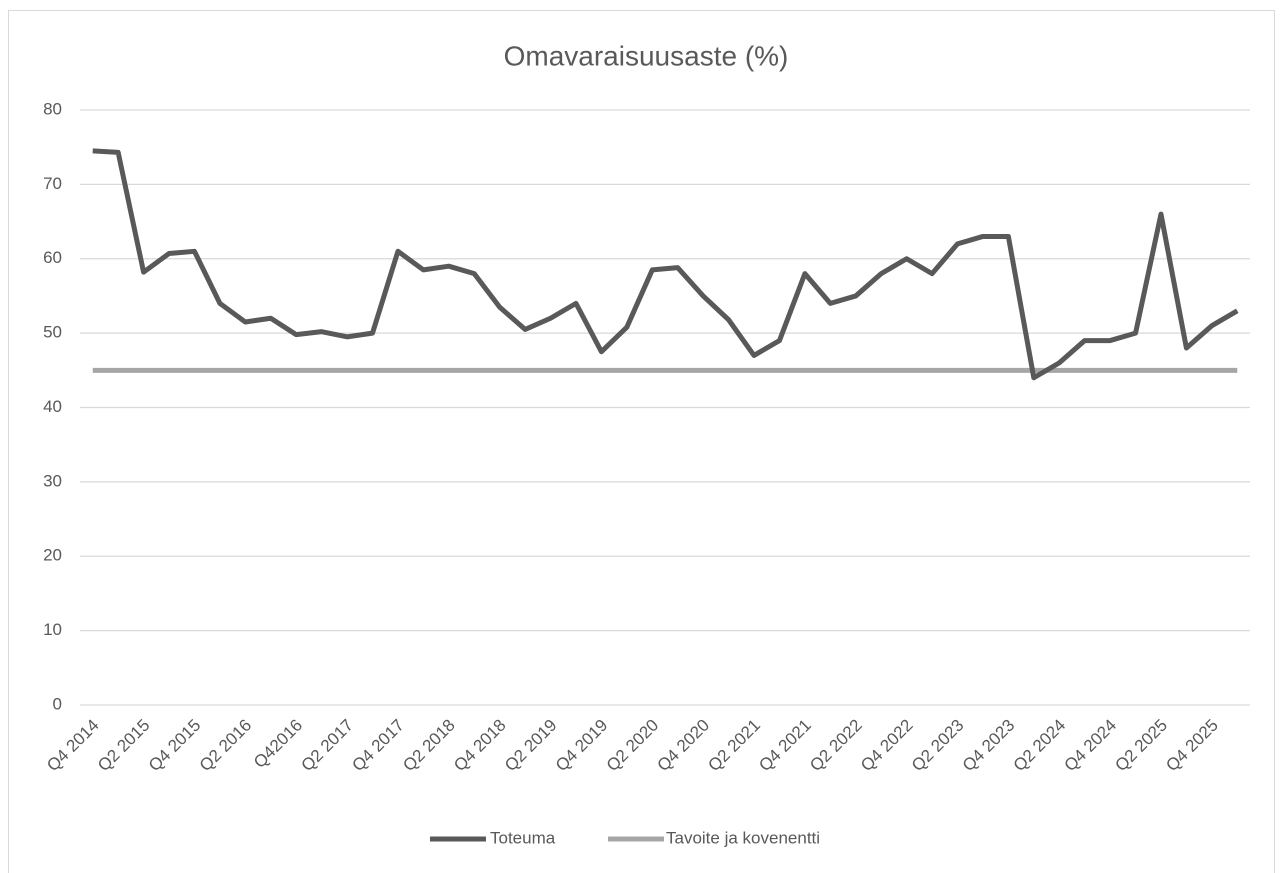 The image size is (1283, 873). Describe the element at coordinates (52, 406) in the screenshot. I see `y-tick-label: 40` at that location.